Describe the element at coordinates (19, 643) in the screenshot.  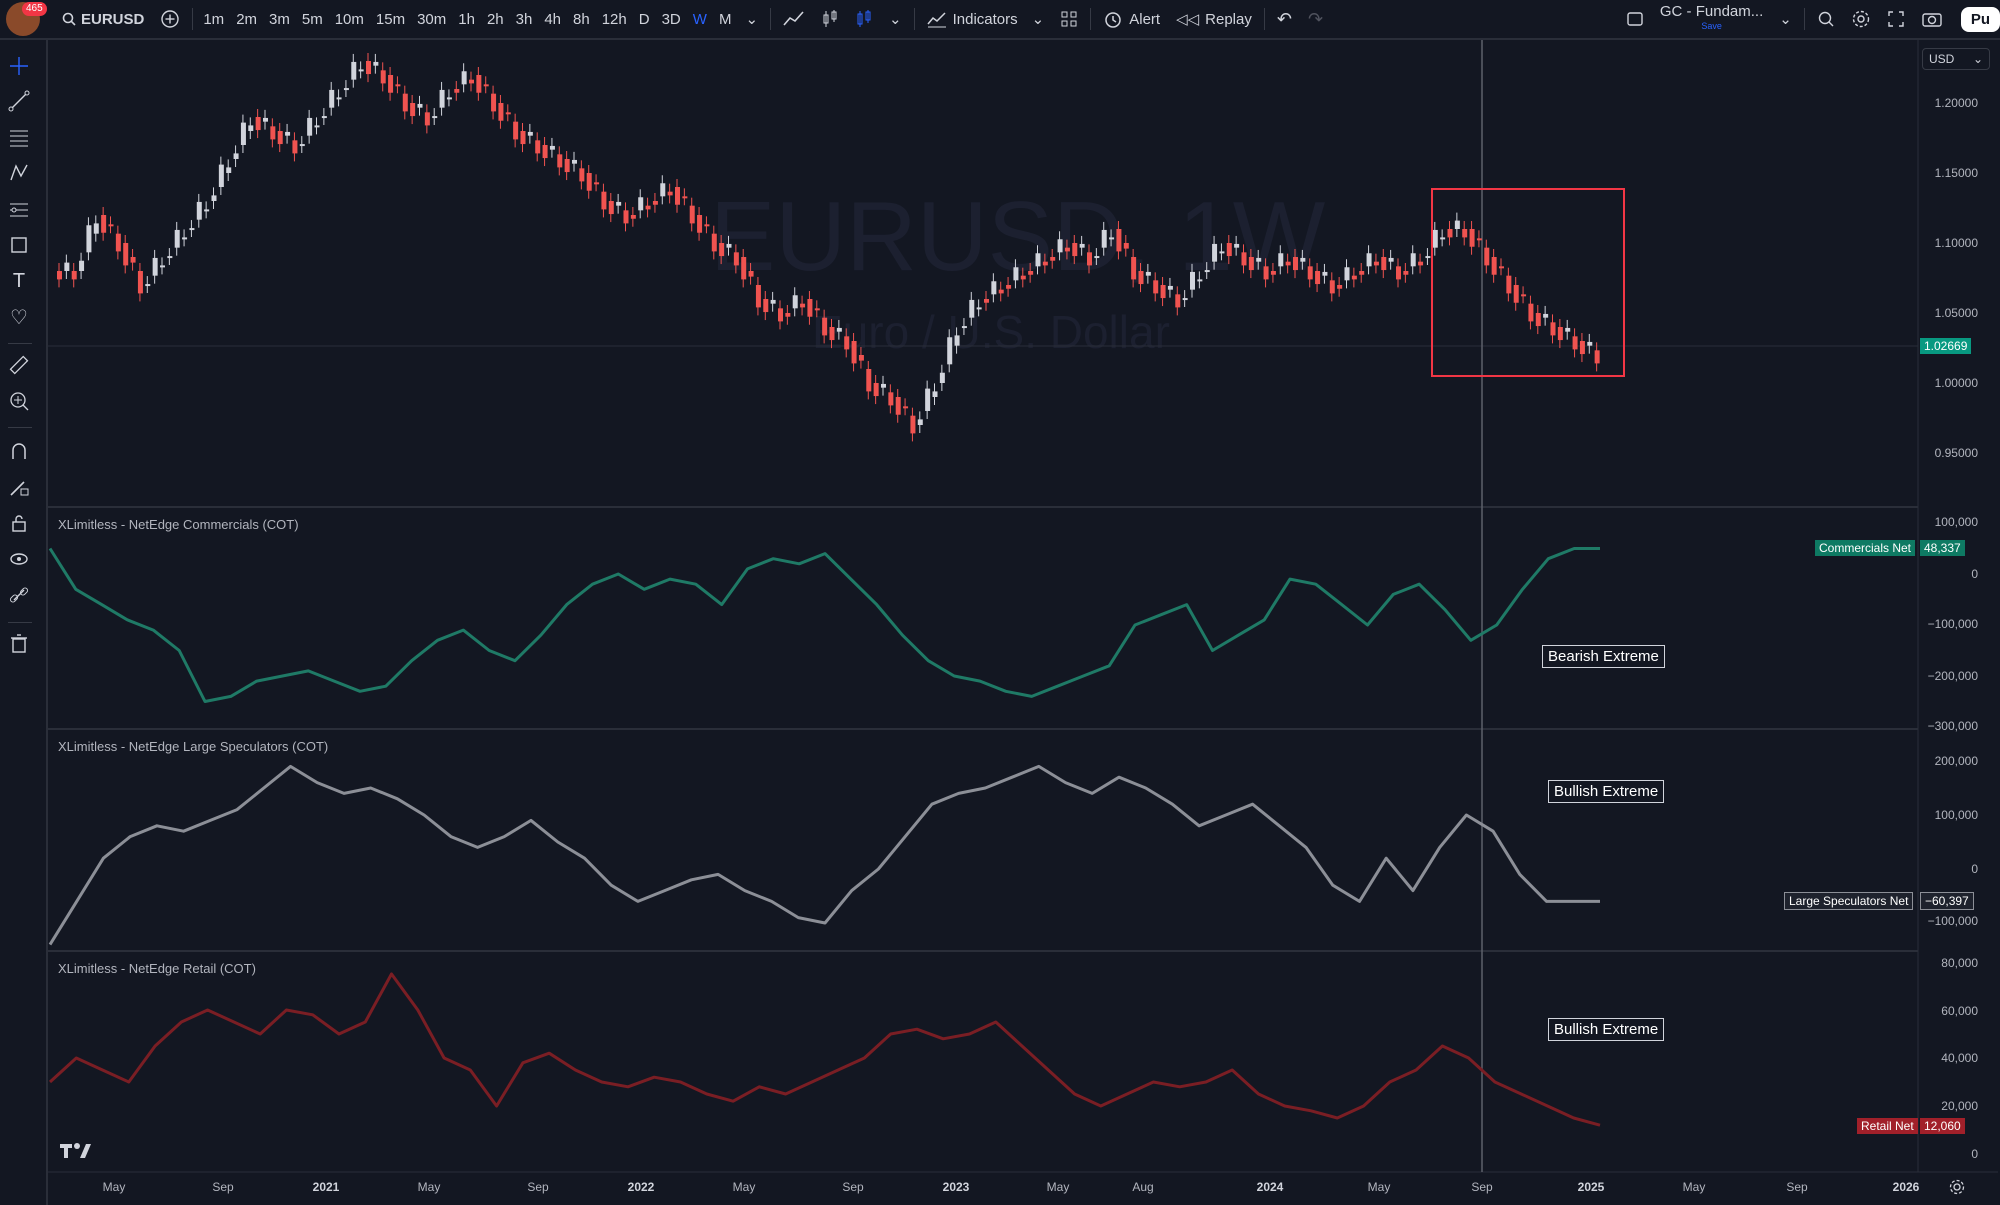
I see `trash-icon` at that location.